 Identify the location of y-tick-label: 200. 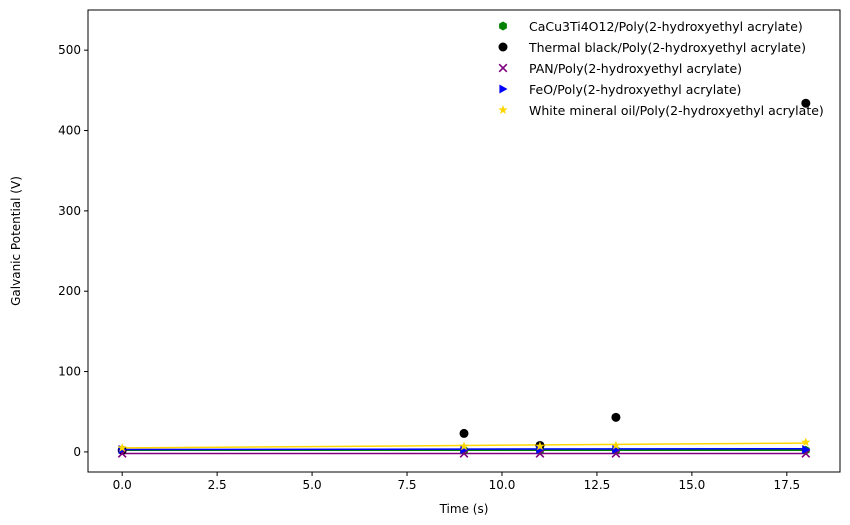
(69, 291).